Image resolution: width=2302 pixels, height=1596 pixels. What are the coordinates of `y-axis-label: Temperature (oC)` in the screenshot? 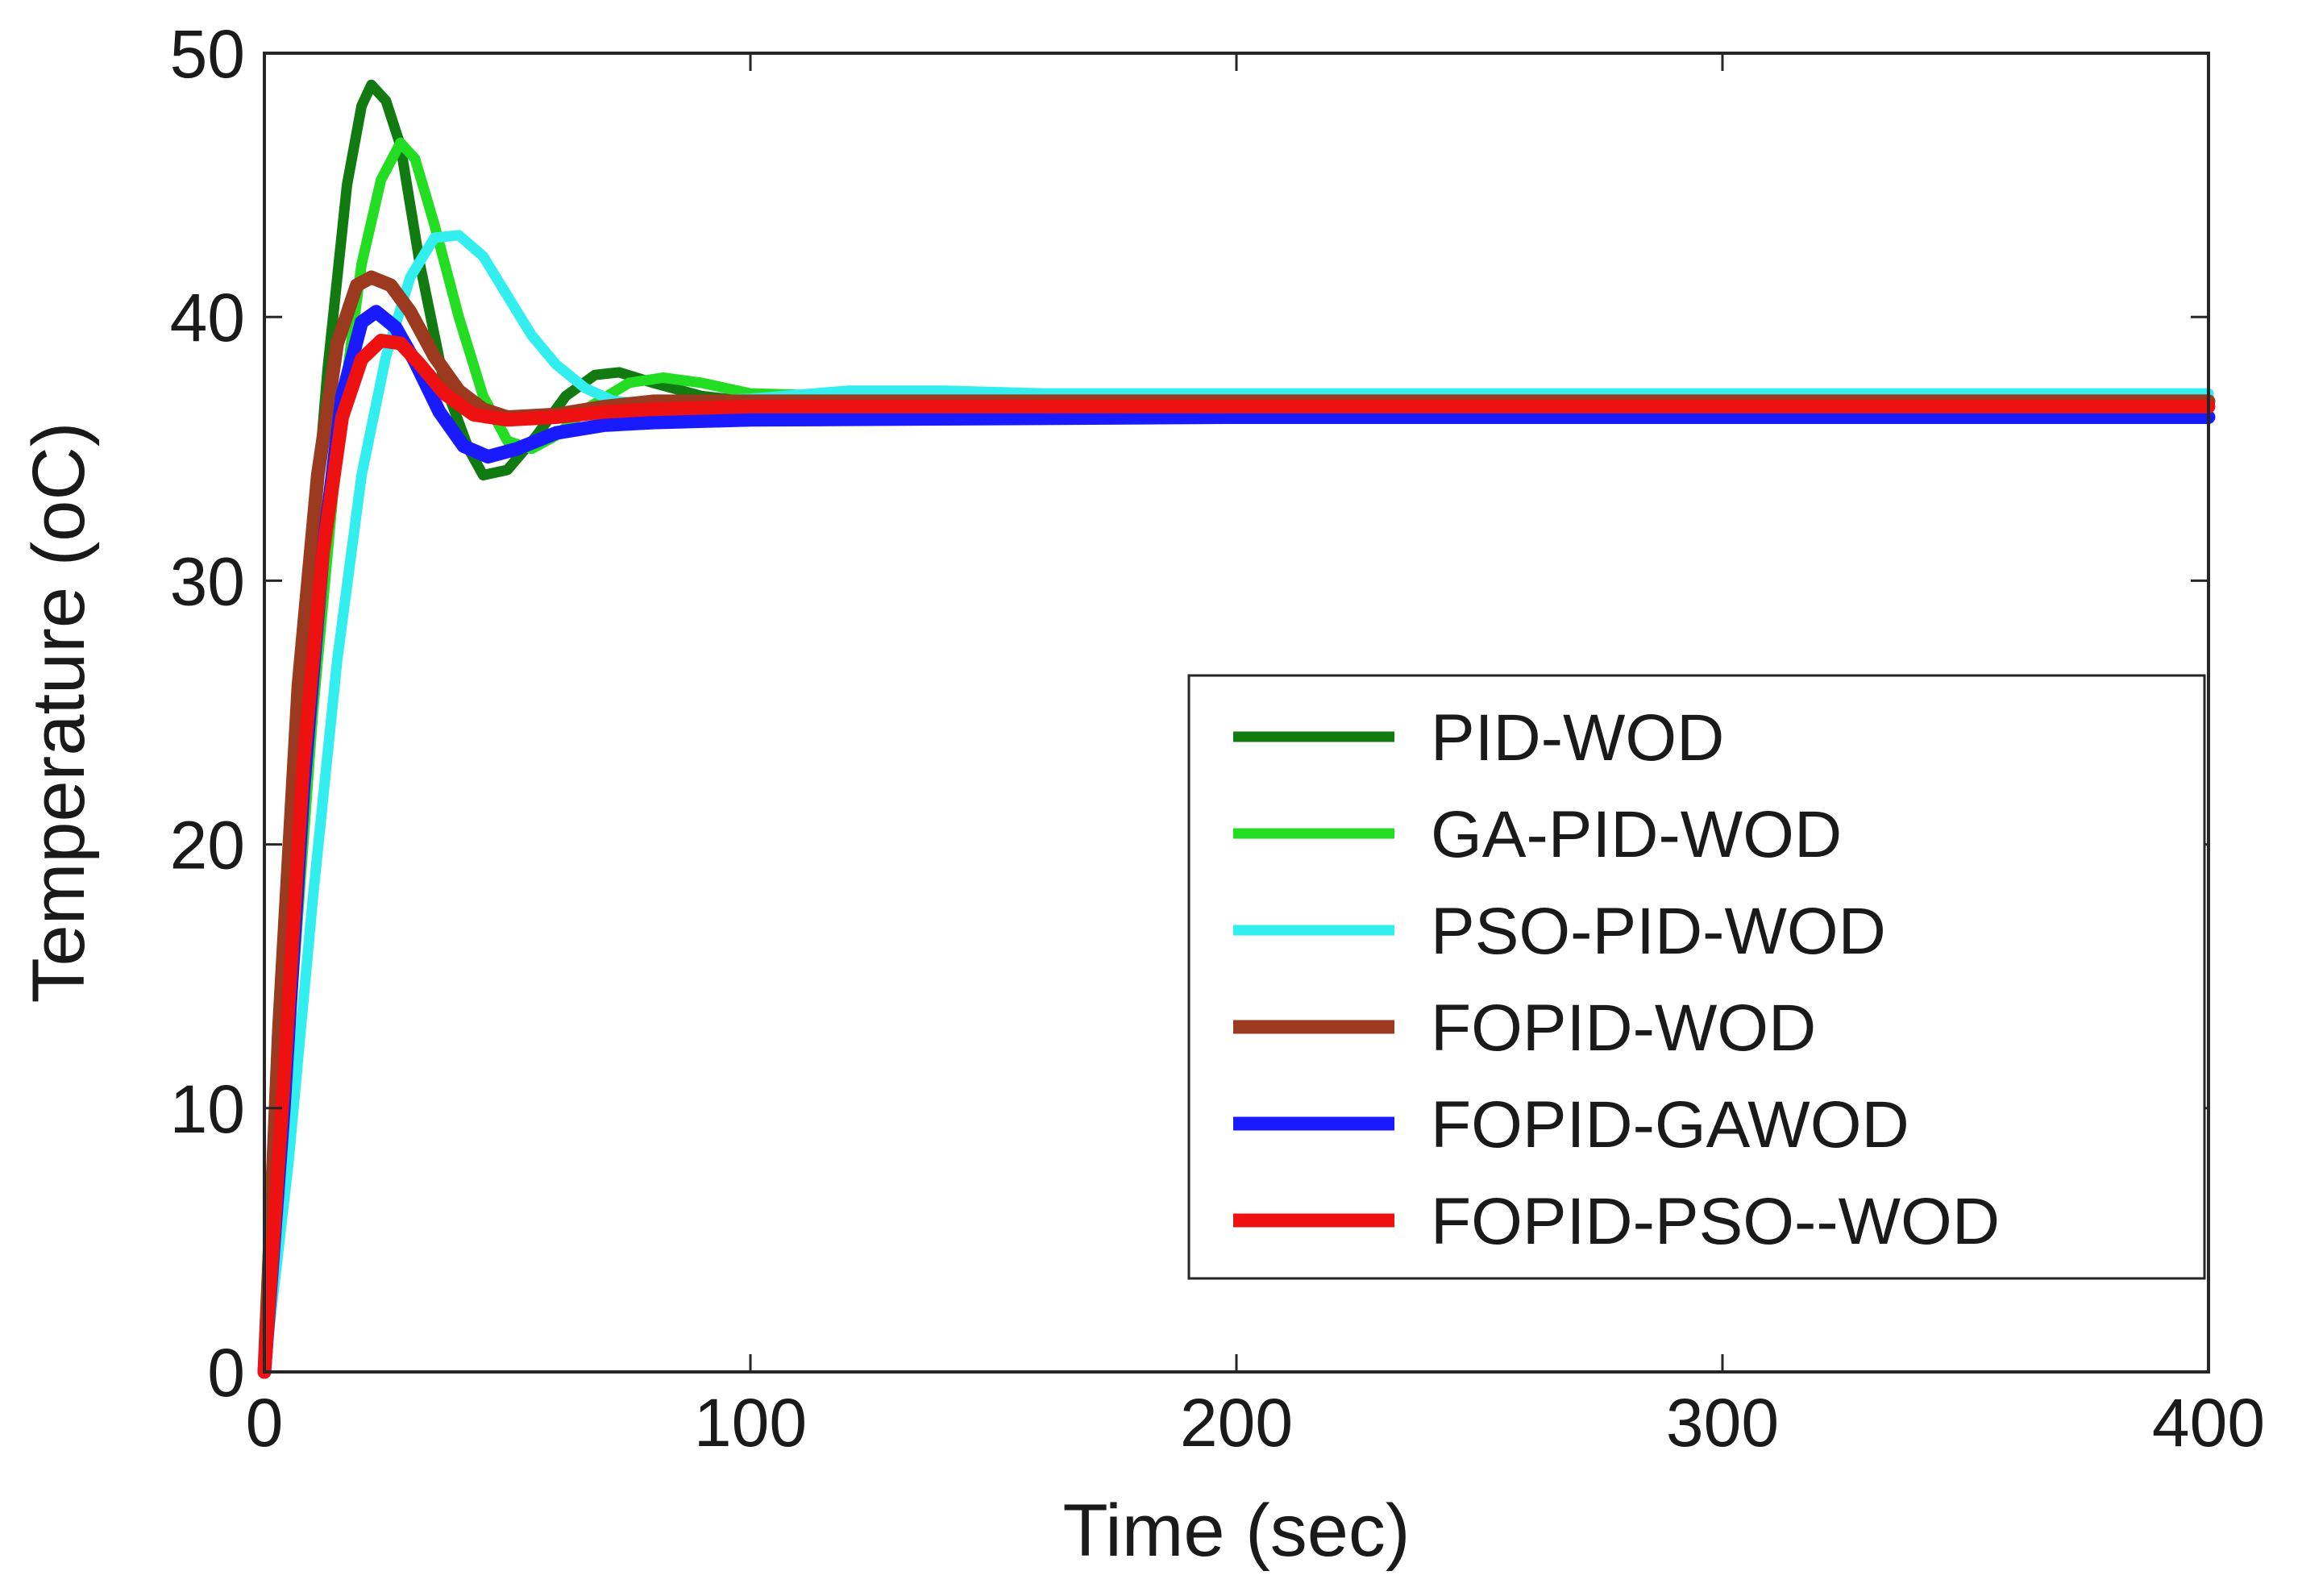 It's located at (59, 713).